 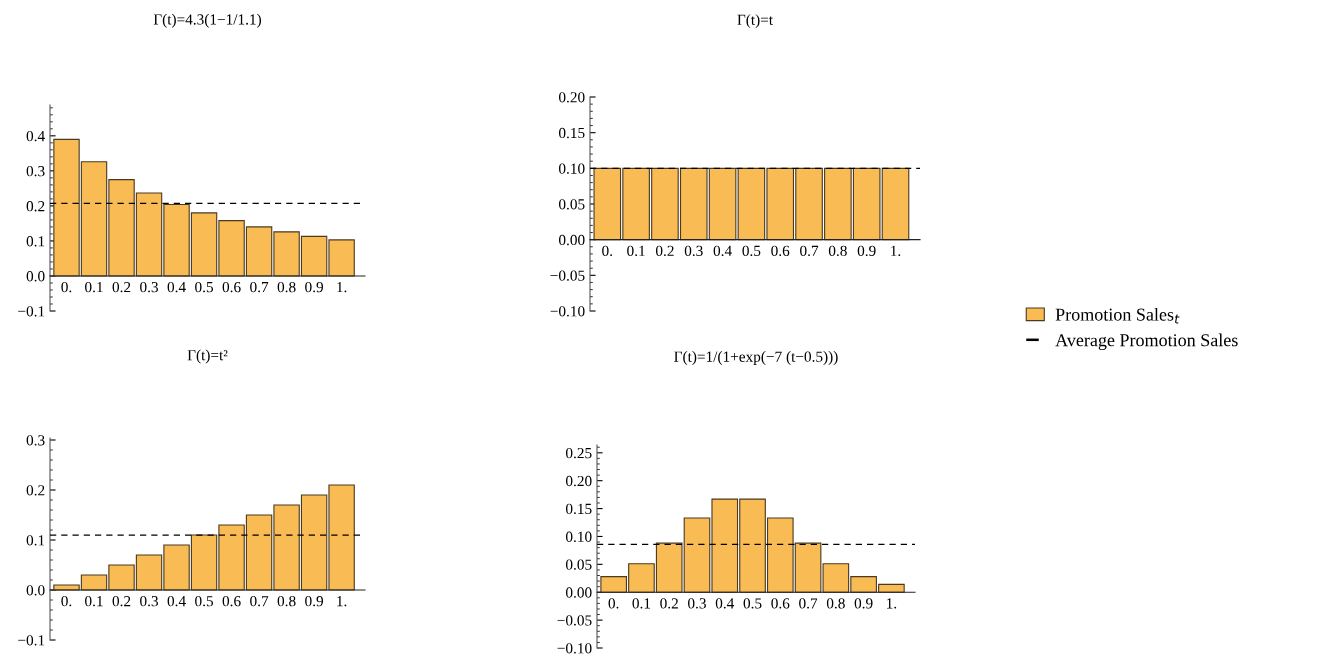 What do you see at coordinates (756, 358) in the screenshot?
I see `chart-title: Γ(t)=1/(1+exp(−7 (t−0.5)))` at bounding box center [756, 358].